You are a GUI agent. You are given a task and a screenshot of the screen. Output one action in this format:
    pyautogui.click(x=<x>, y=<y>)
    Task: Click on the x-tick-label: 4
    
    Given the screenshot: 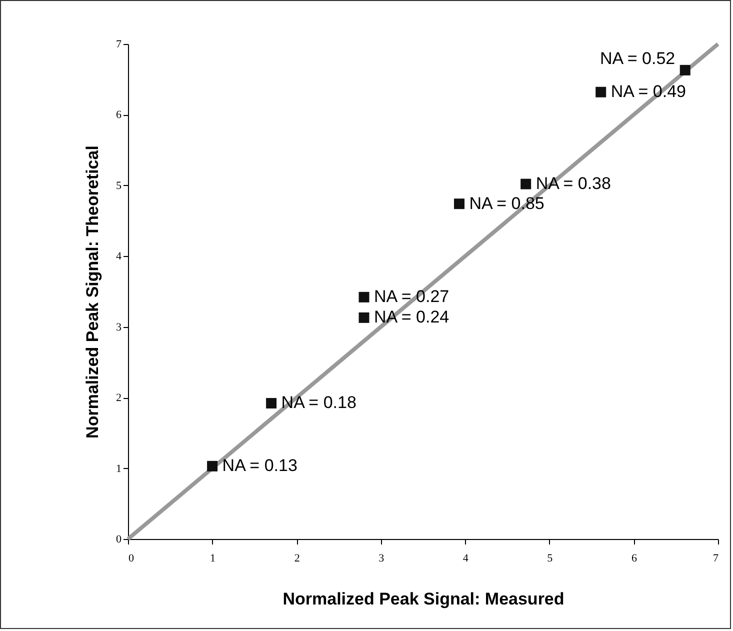 What is the action you would take?
    pyautogui.click(x=465, y=558)
    